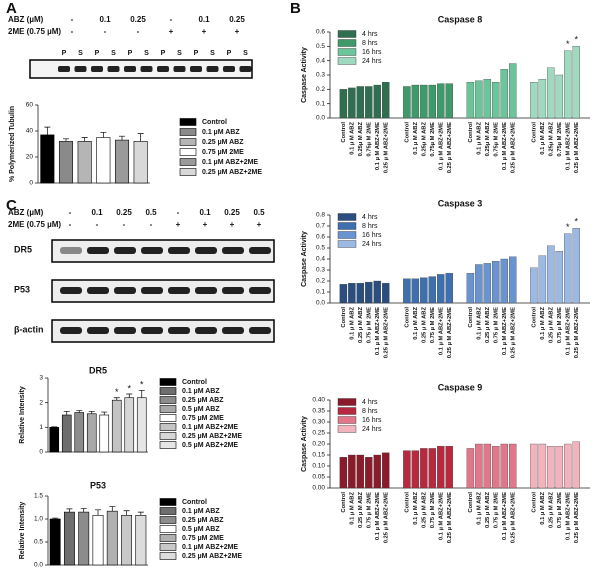 This screenshot has height=586, width=600. What do you see at coordinates (259, 212) in the screenshot?
I see `blot-lane-label: 0.5` at bounding box center [259, 212].